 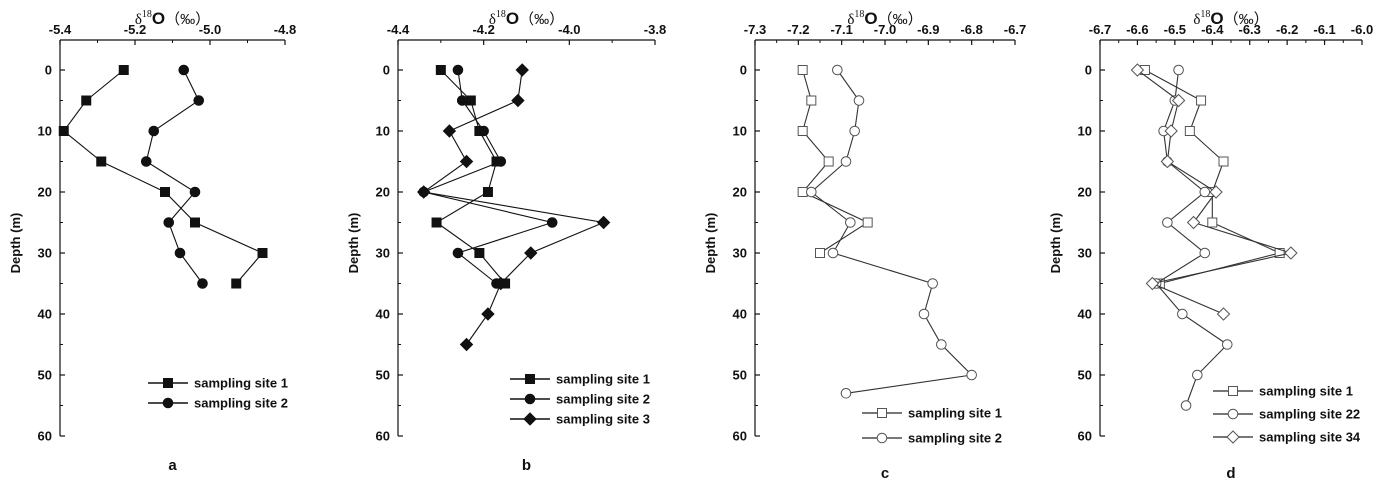 I want to click on x-tick-label: -4.2, so click(x=483, y=29).